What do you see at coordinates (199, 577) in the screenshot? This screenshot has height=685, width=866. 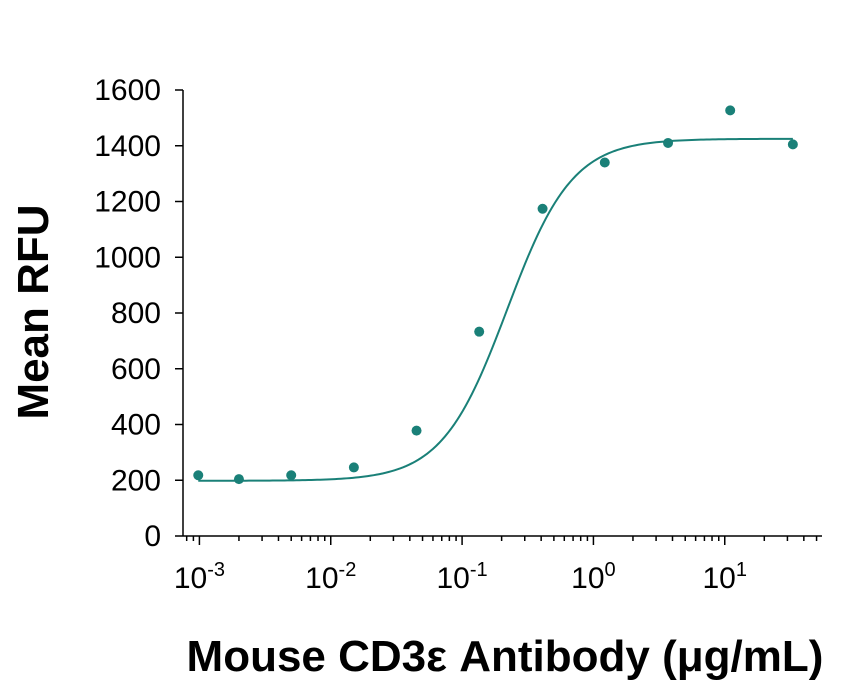 I see `x-tick-label: 10⁻³` at bounding box center [199, 577].